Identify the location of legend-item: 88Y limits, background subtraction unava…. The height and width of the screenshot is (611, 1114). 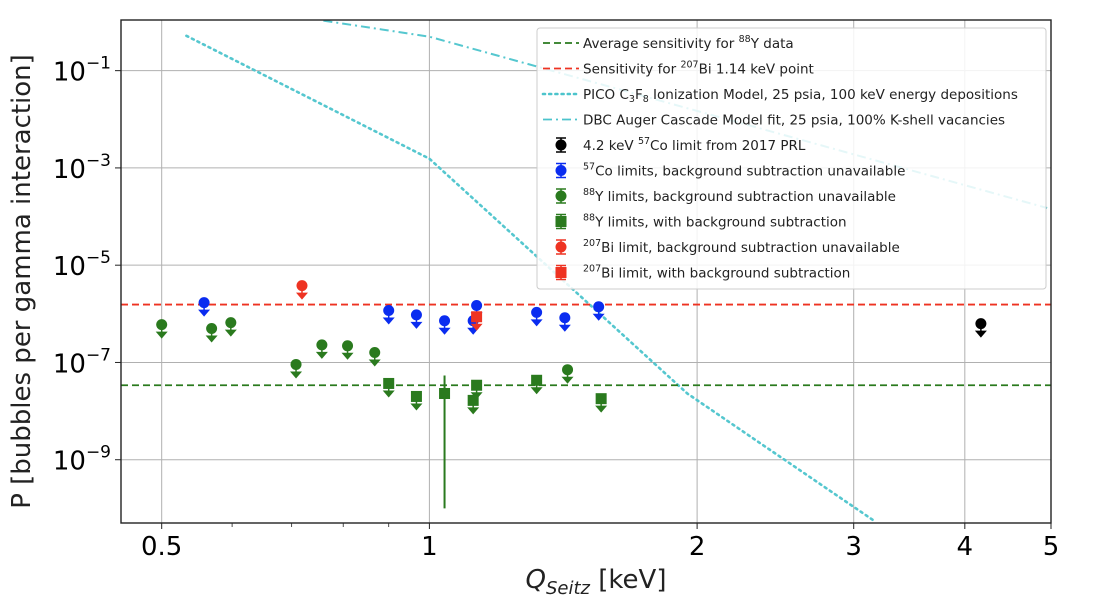
(725, 196).